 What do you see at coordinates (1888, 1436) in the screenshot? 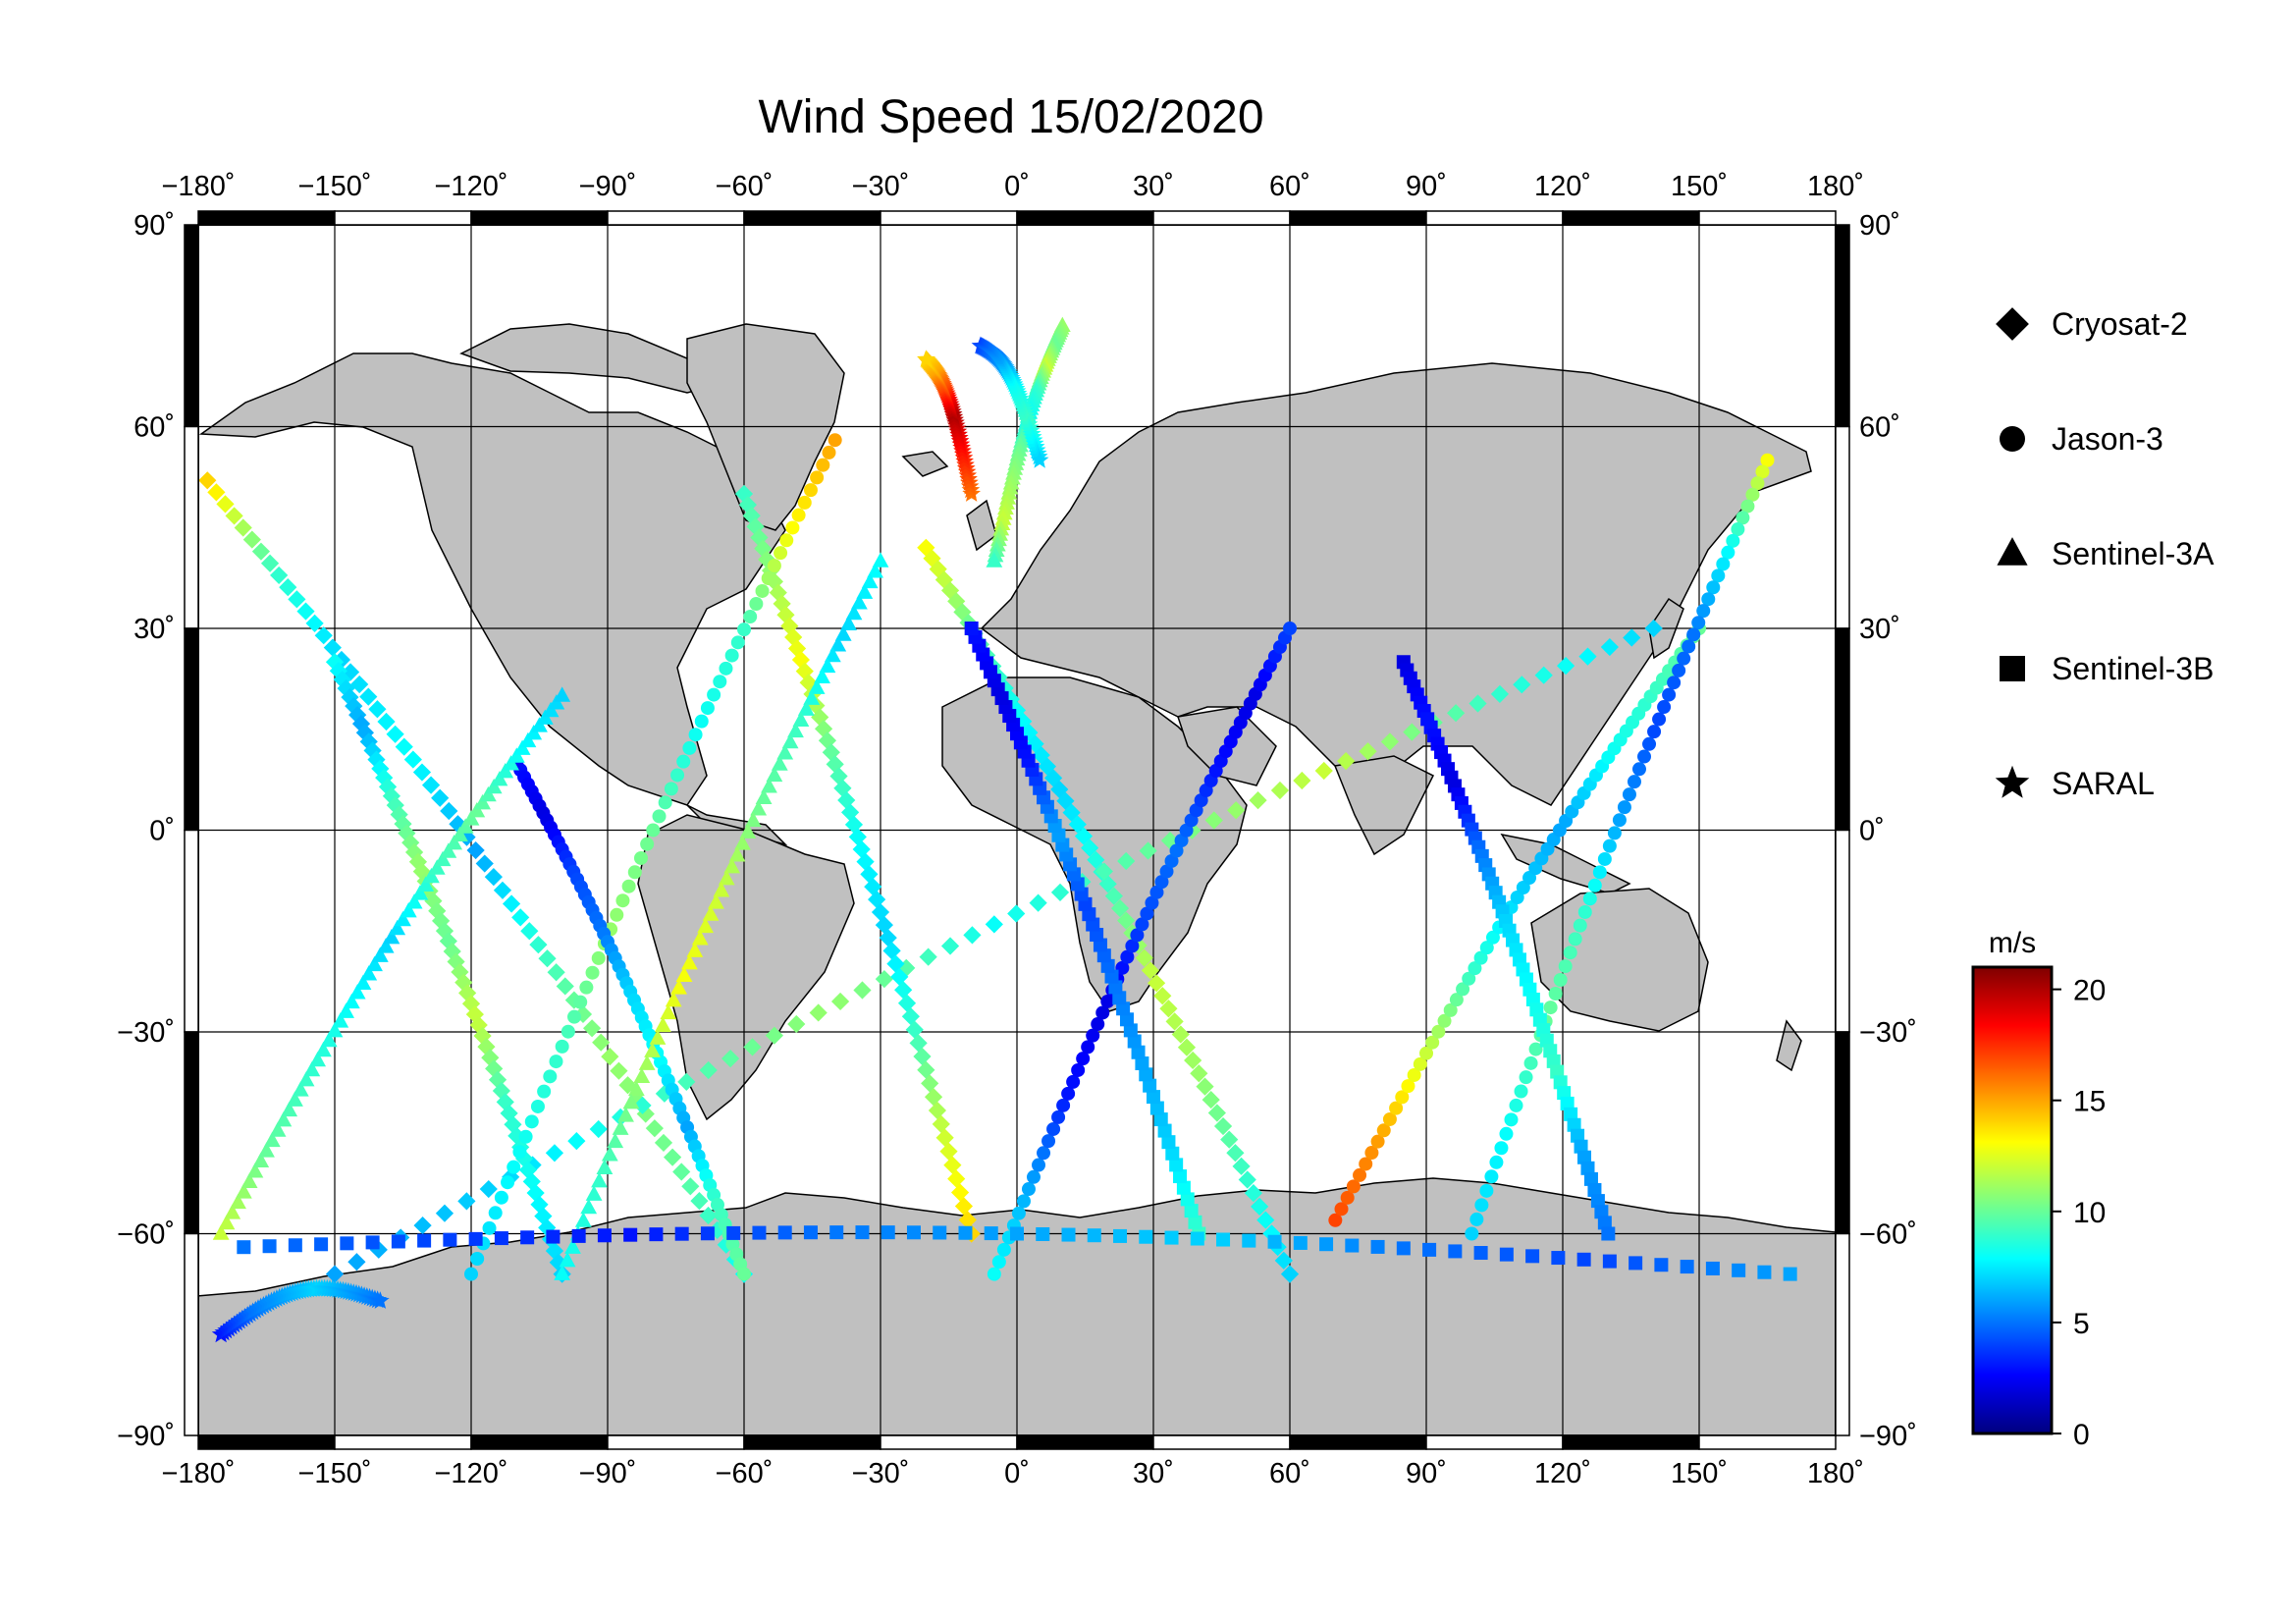
I see `lat-tick-label-right: −90˚` at bounding box center [1888, 1436].